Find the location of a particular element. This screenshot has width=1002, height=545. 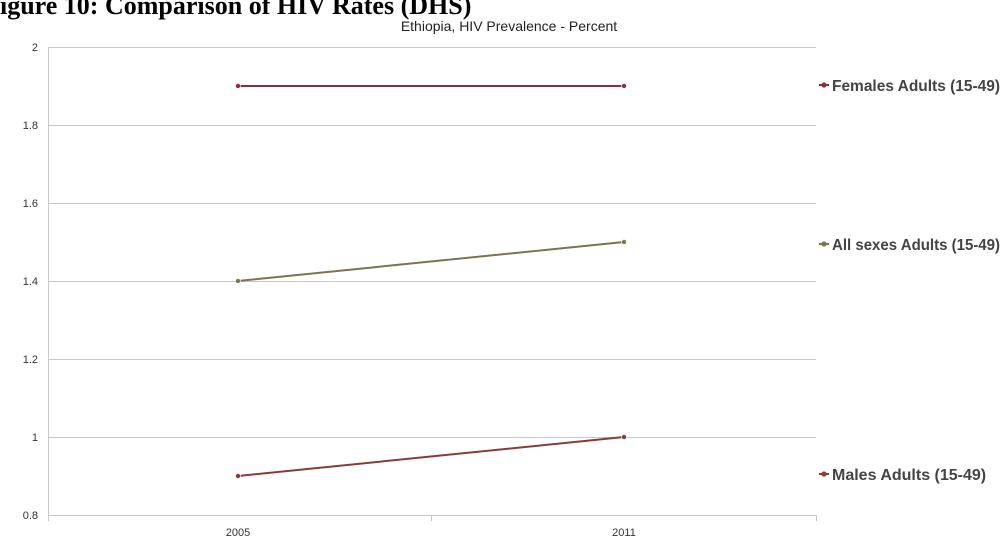

y-tick-label: 1.4 is located at coordinates (30, 282).